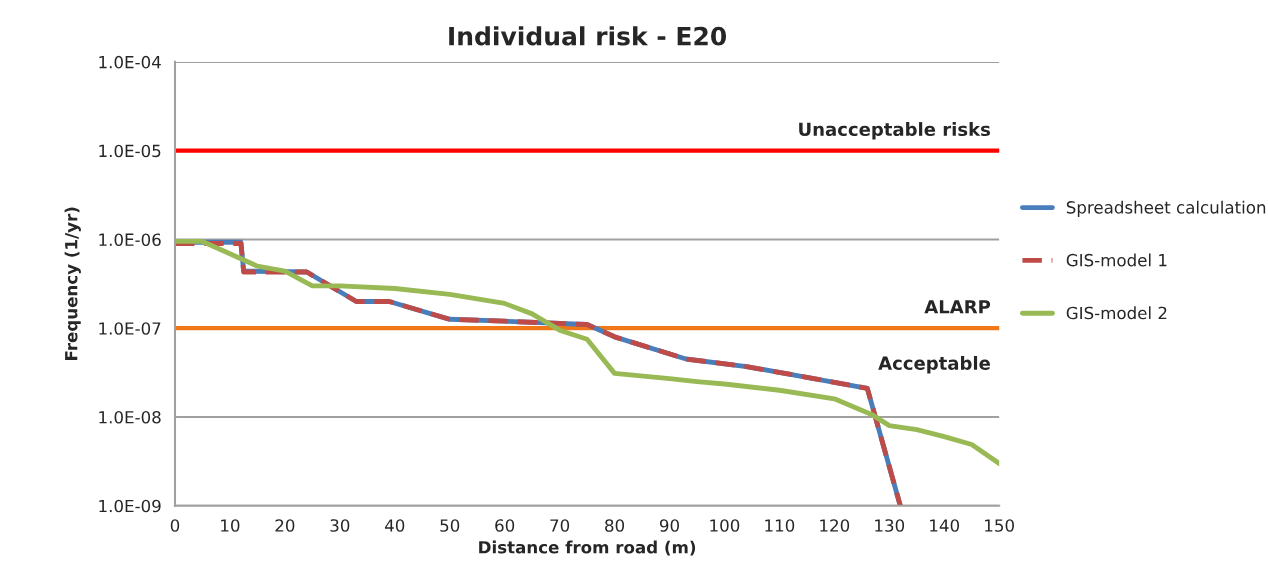 This screenshot has height=584, width=1268. I want to click on legend-label: GIS-model 2, so click(1116, 313).